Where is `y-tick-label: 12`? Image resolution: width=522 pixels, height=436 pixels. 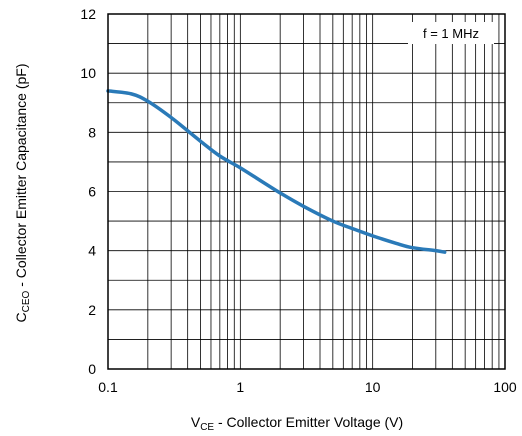
y-tick-label: 12 is located at coordinates (88, 14).